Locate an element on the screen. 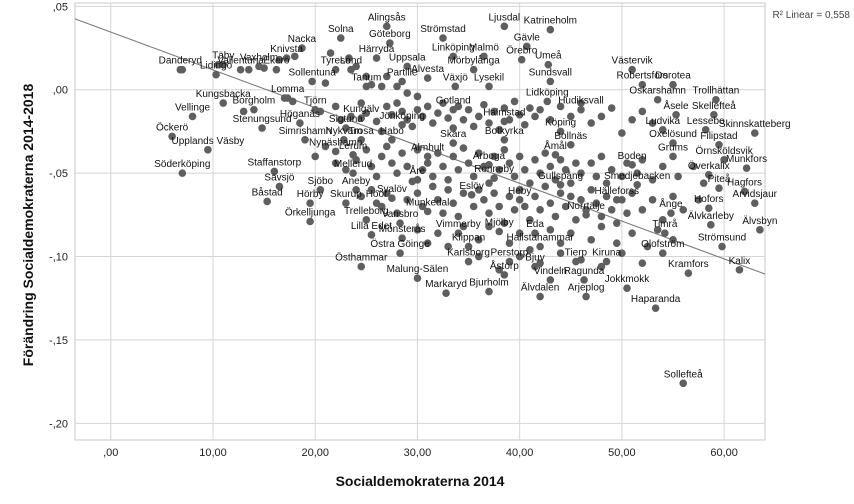 The width and height of the screenshot is (854, 504). point-label: Linköping is located at coordinates (453, 47).